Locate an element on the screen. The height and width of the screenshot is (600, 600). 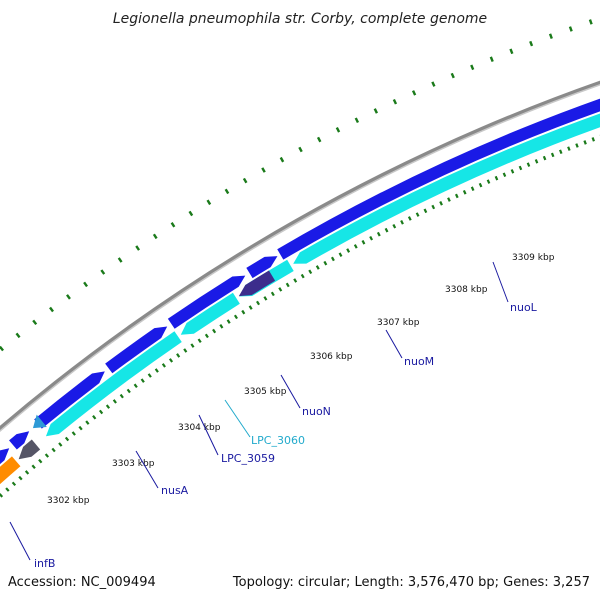
gene-label: LPC_3059 is located at coordinates (248, 458).